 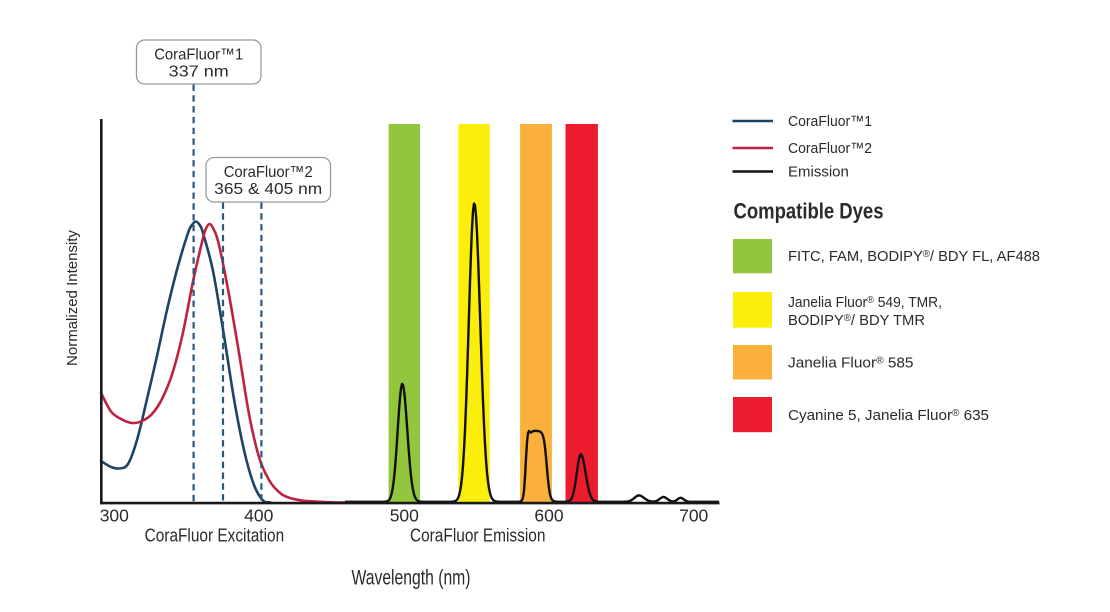 I want to click on svg-text: Janelia Fluor® 549, TMR,, so click(x=865, y=302).